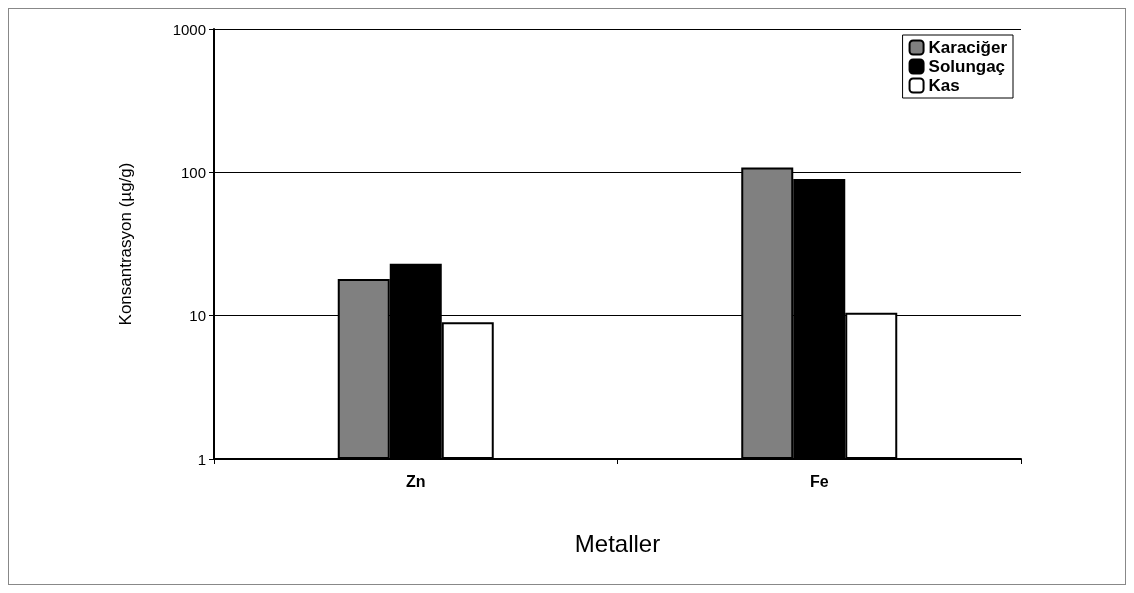 Image resolution: width=1134 pixels, height=593 pixels. Describe the element at coordinates (189, 29) in the screenshot. I see `y-tick-label: 1000` at that location.